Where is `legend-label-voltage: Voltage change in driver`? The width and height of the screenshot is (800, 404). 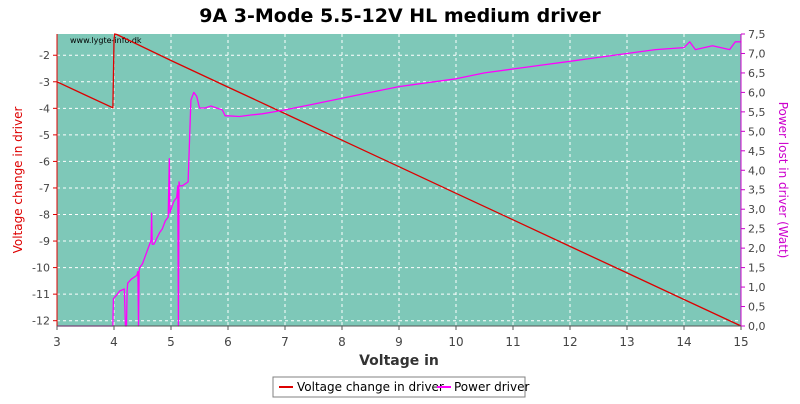
legend-label-voltage: Voltage change in driver is located at coordinates (370, 387).